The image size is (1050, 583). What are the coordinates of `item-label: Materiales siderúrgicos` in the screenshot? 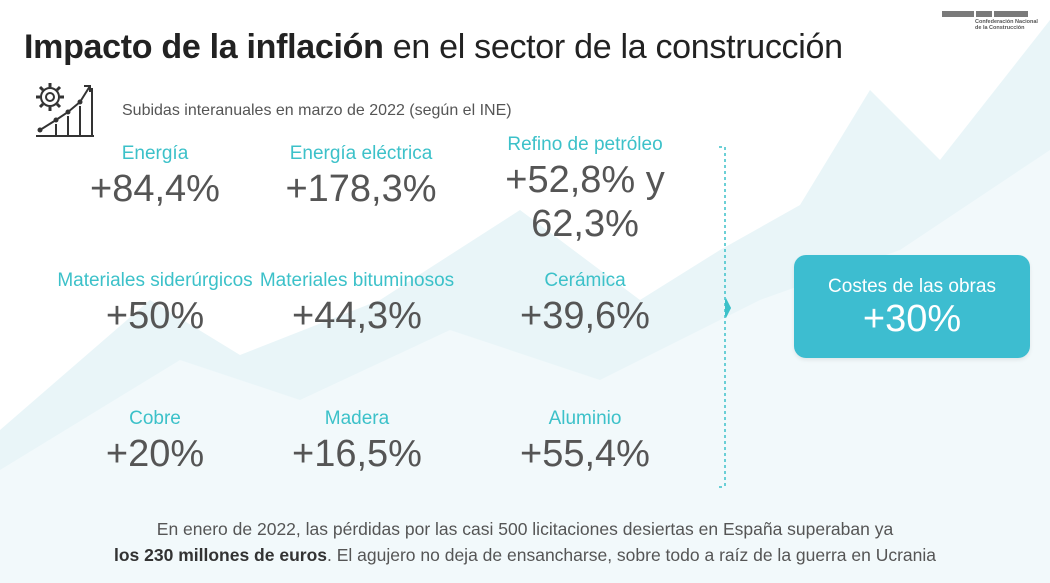 It's located at (155, 280).